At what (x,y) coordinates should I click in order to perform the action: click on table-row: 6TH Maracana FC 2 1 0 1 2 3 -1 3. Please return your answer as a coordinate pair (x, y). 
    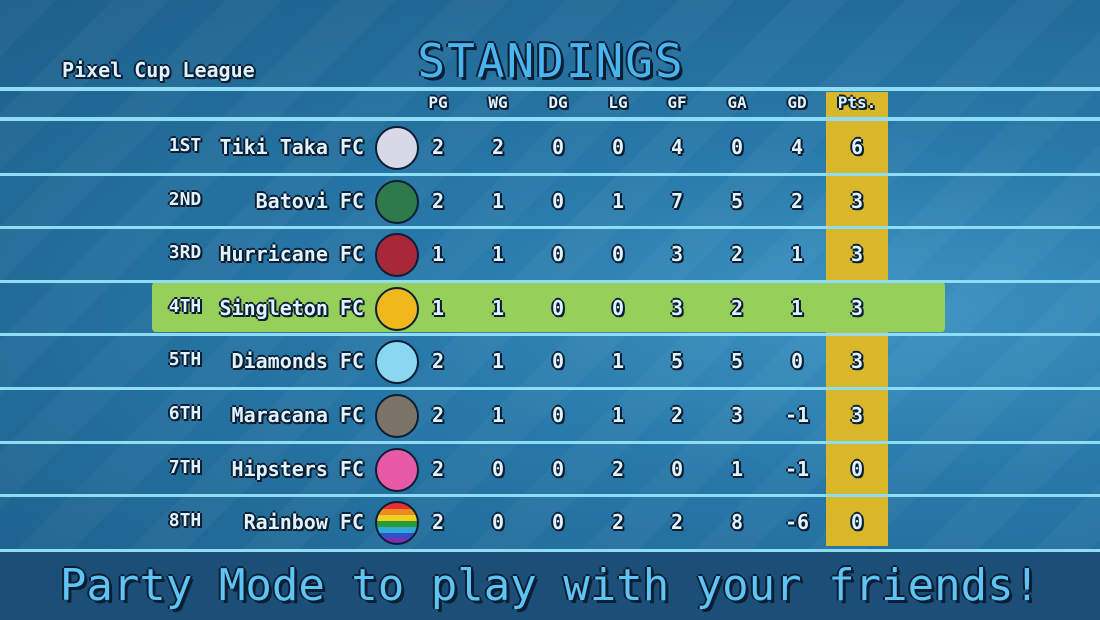
    Looking at the image, I should click on (550, 415).